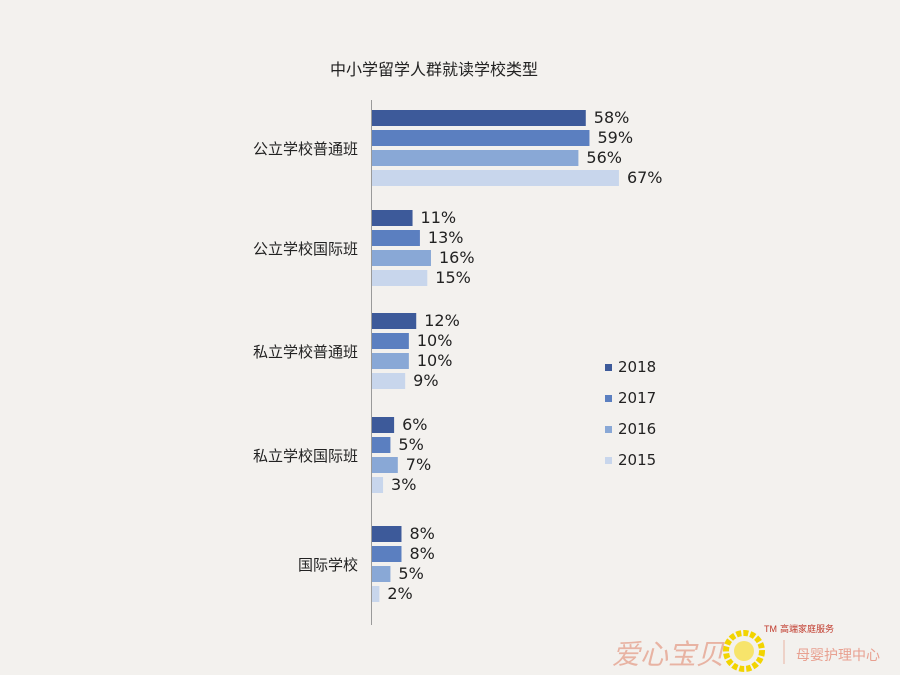 The image size is (900, 675). I want to click on legend-swatch-2018, so click(608, 367).